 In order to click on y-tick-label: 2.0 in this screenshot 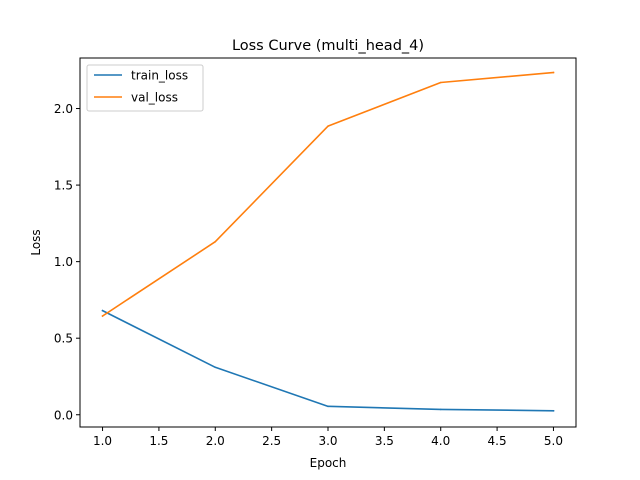, I will do `click(63, 109)`.